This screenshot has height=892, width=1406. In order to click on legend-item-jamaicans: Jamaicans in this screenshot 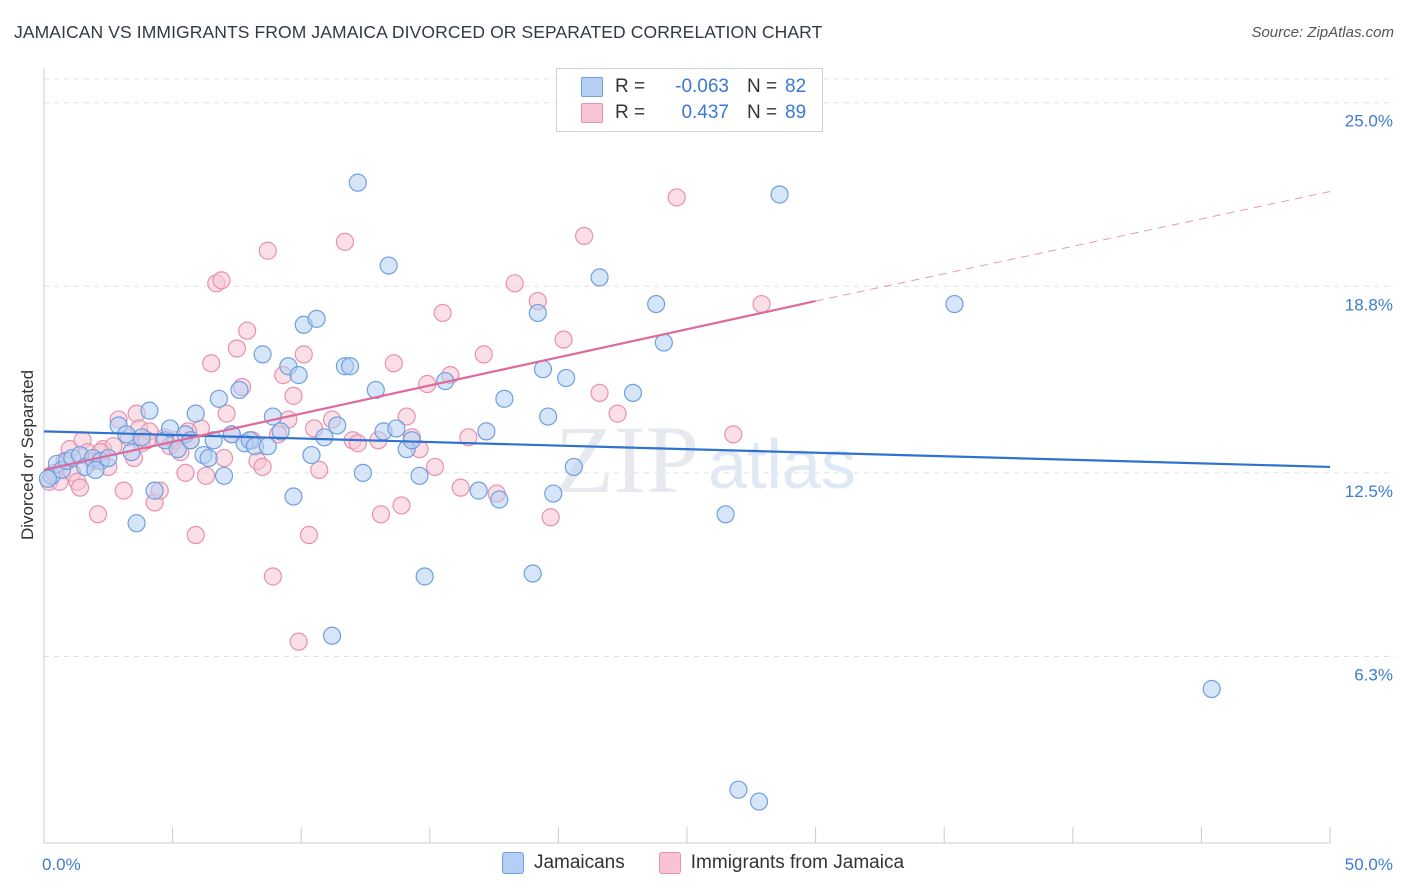, I will do `click(563, 863)`.